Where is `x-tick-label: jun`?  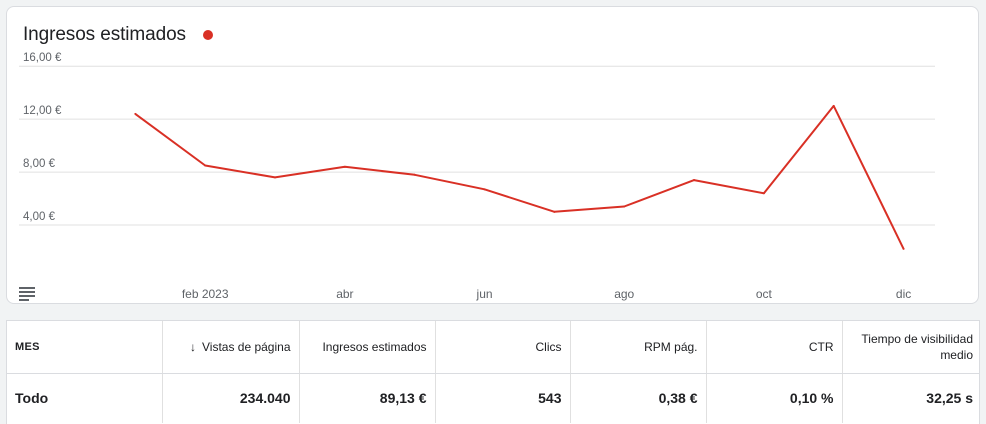
x-tick-label: jun is located at coordinates (484, 294).